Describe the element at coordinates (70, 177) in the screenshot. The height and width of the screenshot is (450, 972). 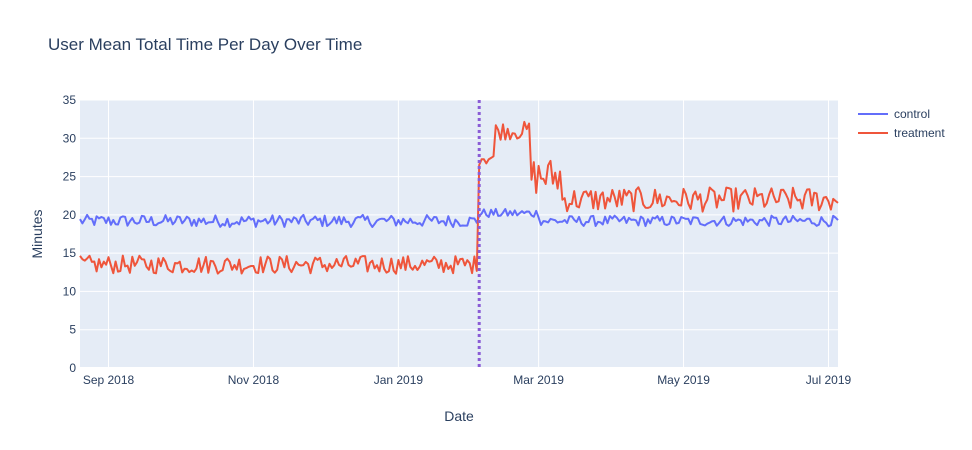
I see `y-tick-label: 25` at that location.